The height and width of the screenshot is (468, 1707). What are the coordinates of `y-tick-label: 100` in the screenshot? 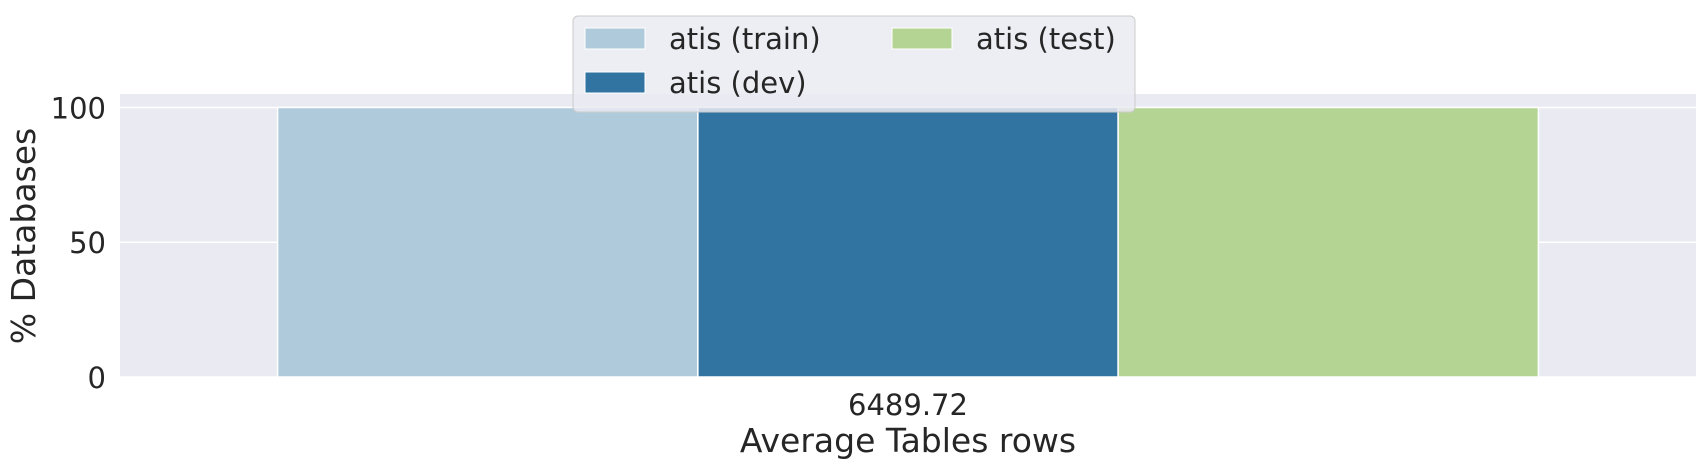 It's located at (78, 108).